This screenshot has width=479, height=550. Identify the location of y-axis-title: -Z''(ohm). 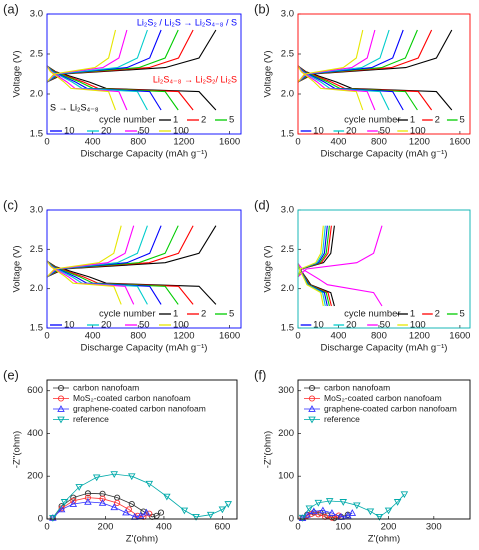
(17, 449).